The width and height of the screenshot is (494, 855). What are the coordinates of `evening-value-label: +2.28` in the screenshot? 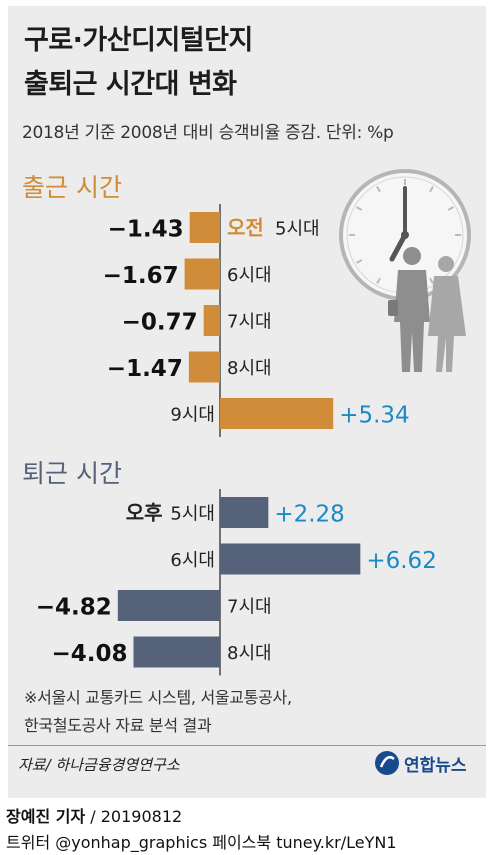 It's located at (309, 515).